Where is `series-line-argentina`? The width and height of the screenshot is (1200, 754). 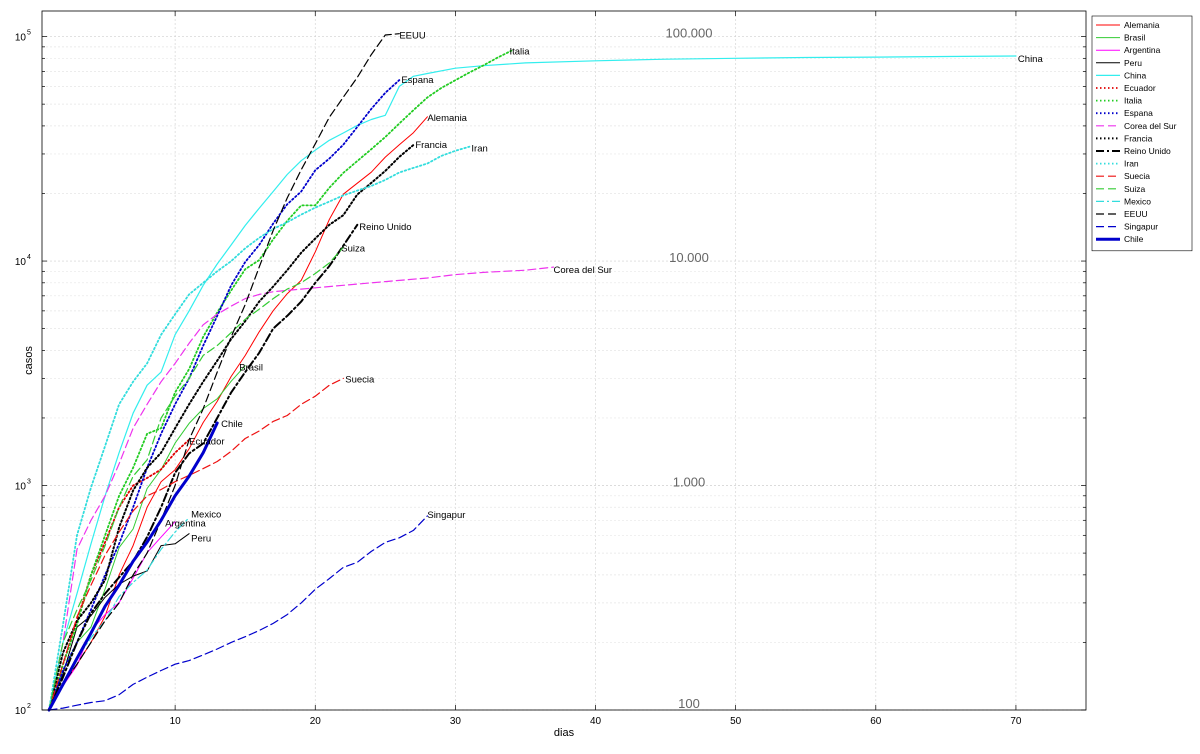
series-line-argentina is located at coordinates (112, 616).